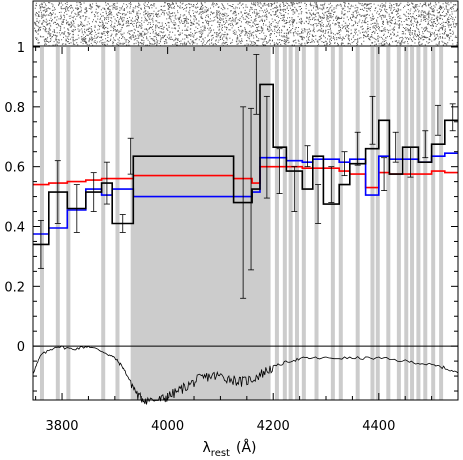 The width and height of the screenshot is (463, 460). What do you see at coordinates (21, 48) in the screenshot?
I see `y-tick-label: 1` at bounding box center [21, 48].